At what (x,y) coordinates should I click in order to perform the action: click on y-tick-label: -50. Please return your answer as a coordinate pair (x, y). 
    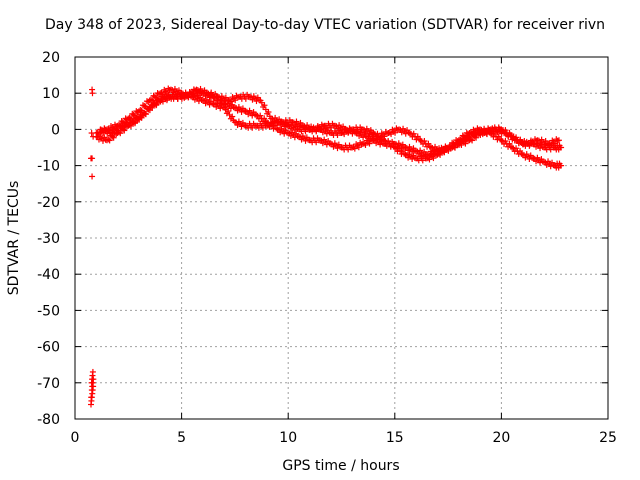
    Looking at the image, I should click on (48, 311).